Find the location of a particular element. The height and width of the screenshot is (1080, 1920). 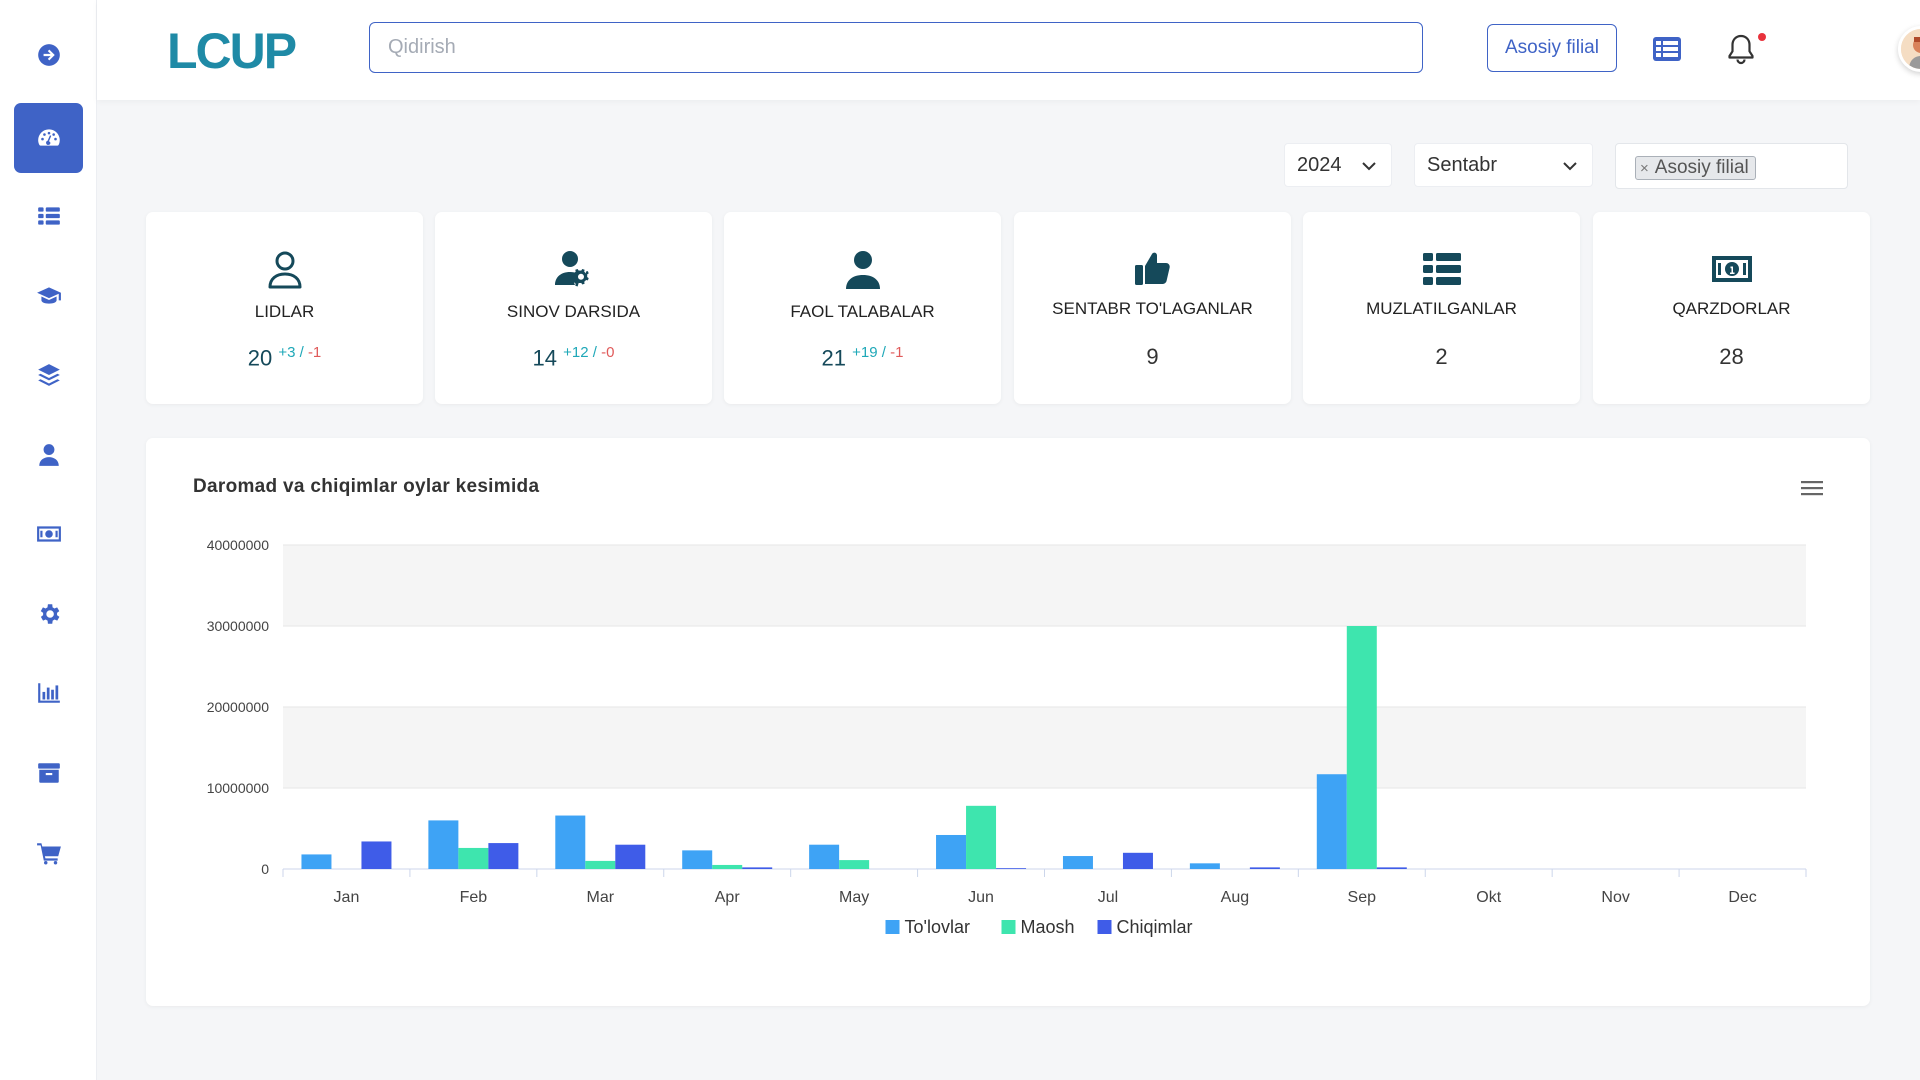

sidebar-item-courses is located at coordinates (48, 296).